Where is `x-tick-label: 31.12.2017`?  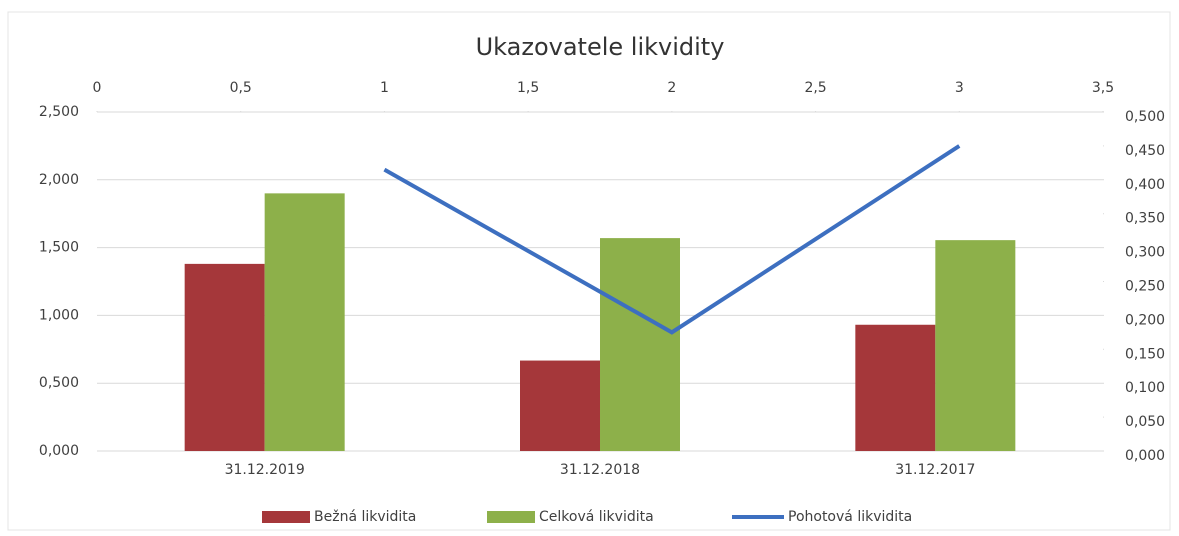 x-tick-label: 31.12.2017 is located at coordinates (935, 470).